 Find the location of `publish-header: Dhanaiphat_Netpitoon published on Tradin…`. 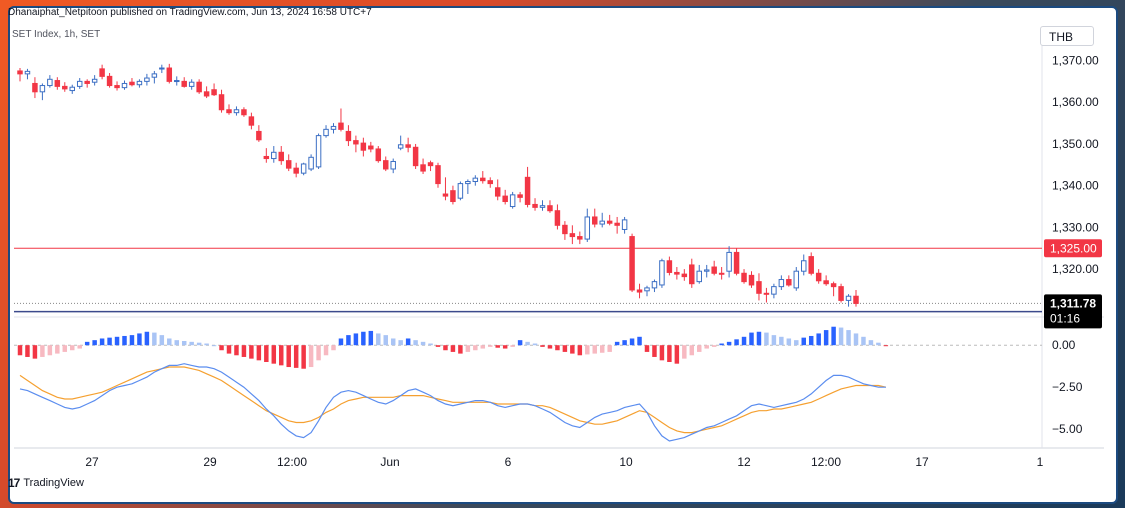

publish-header: Dhanaiphat_Netpitoon published on Tradin… is located at coordinates (190, 12).